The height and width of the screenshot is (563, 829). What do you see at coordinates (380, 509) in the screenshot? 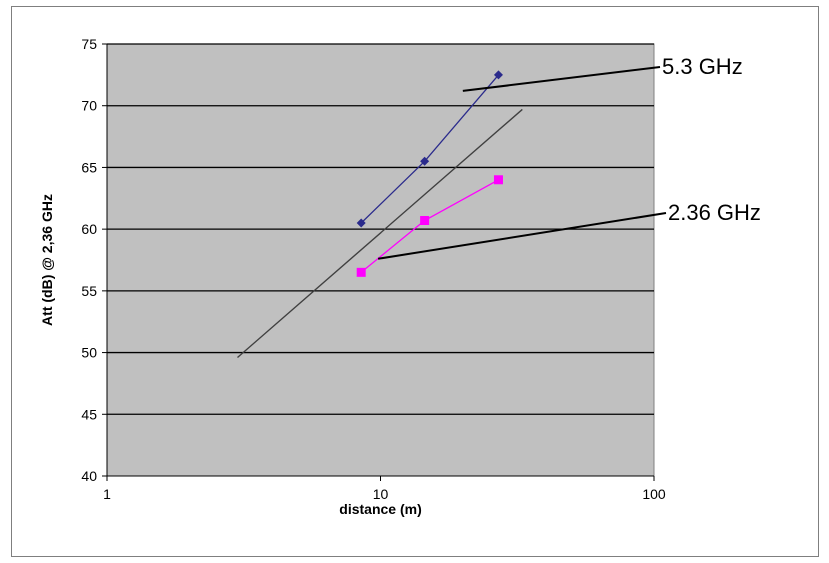
I see `x-axis-title: distance (m)` at bounding box center [380, 509].